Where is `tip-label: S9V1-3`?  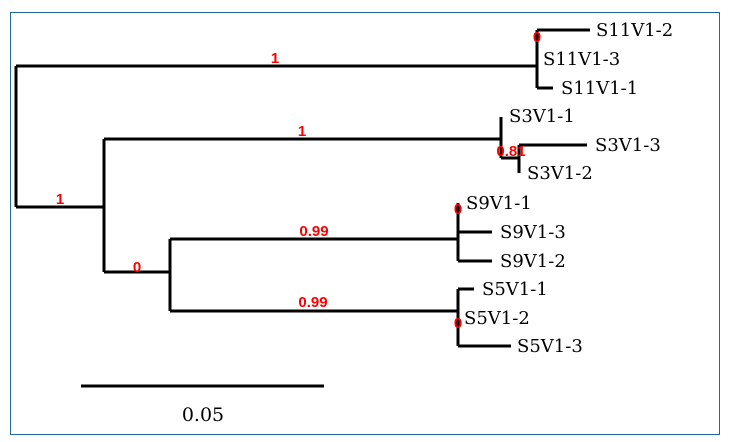
tip-label: S9V1-3 is located at coordinates (533, 232).